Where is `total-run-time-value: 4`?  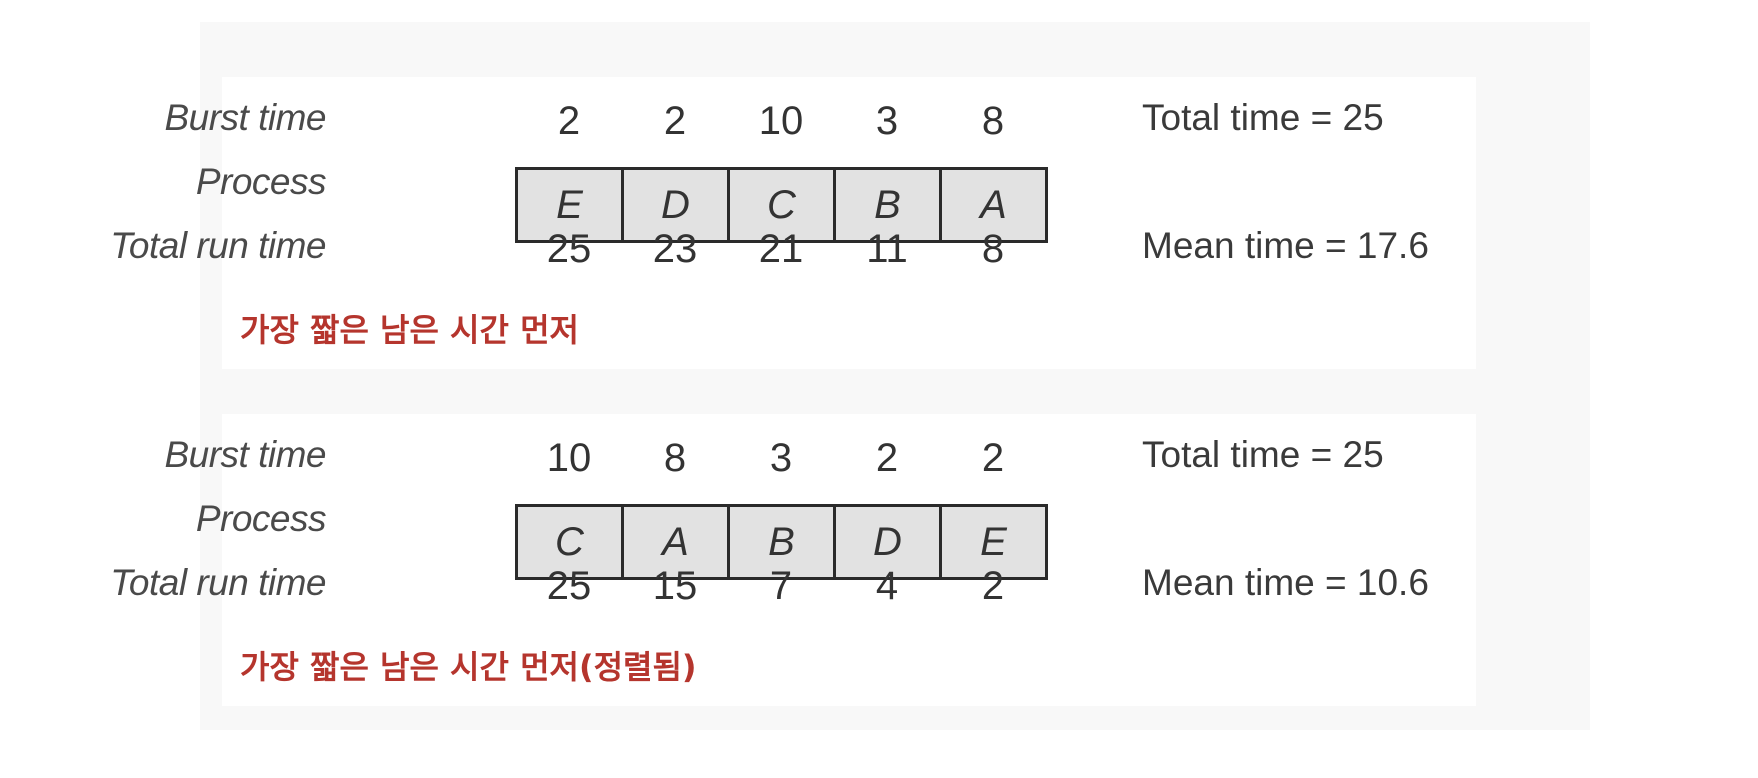
total-run-time-value: 4 is located at coordinates (887, 586).